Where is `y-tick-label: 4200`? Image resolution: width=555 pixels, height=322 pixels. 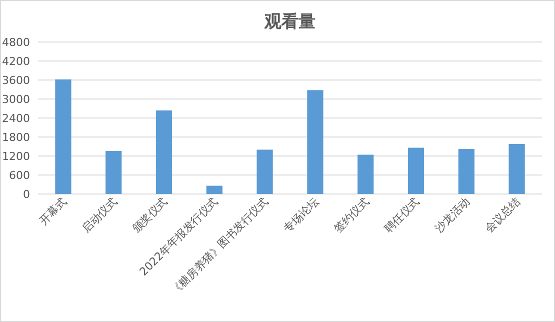
y-tick-label: 4200 is located at coordinates (16, 61).